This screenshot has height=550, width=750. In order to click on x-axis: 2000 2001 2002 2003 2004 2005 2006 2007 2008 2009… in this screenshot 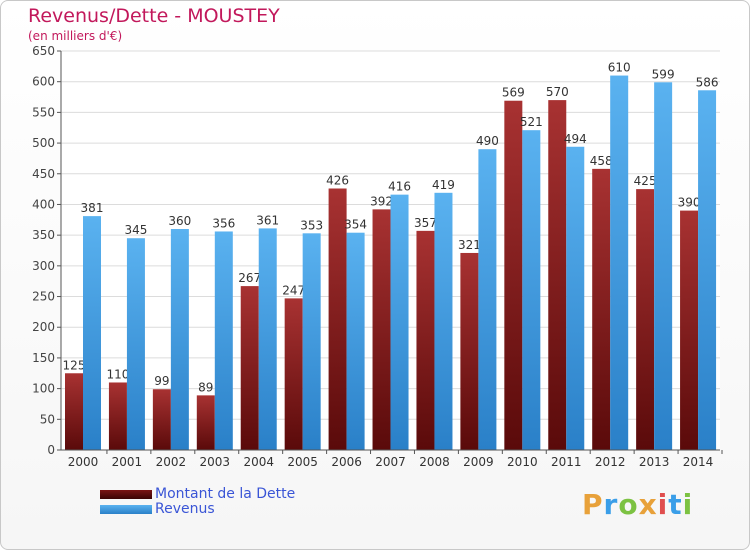, I will do `click(392, 459)`.